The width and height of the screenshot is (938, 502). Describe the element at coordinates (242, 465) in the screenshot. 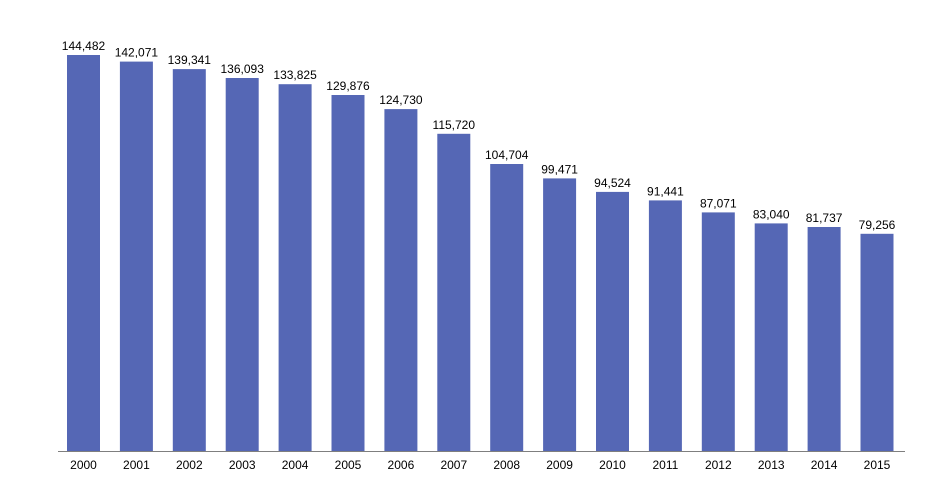

I see `x-tick-label-2003: 2003` at that location.